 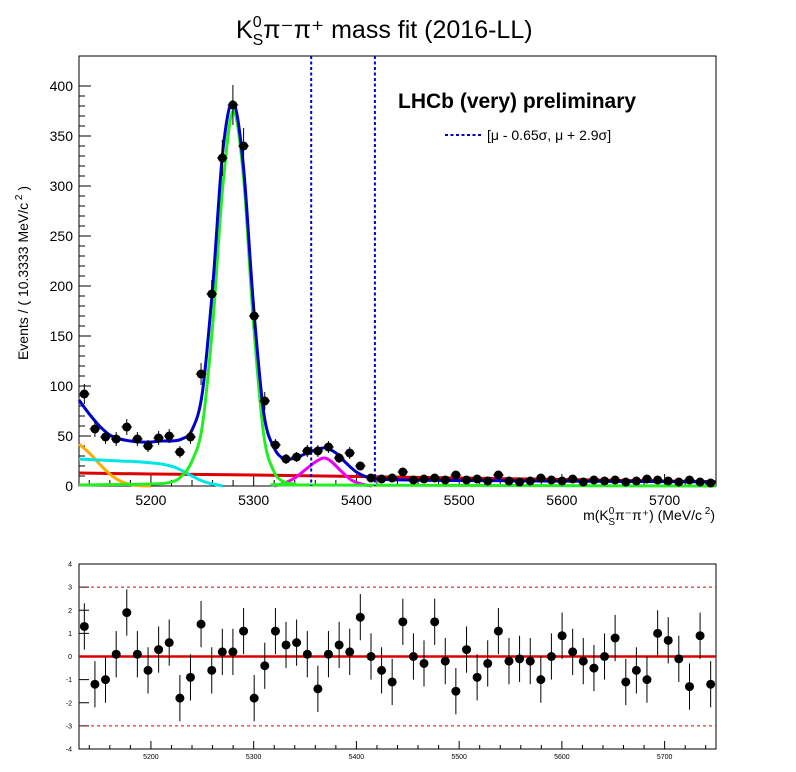 What do you see at coordinates (459, 757) in the screenshot?
I see `pull-x-tick-label: 5500` at bounding box center [459, 757].